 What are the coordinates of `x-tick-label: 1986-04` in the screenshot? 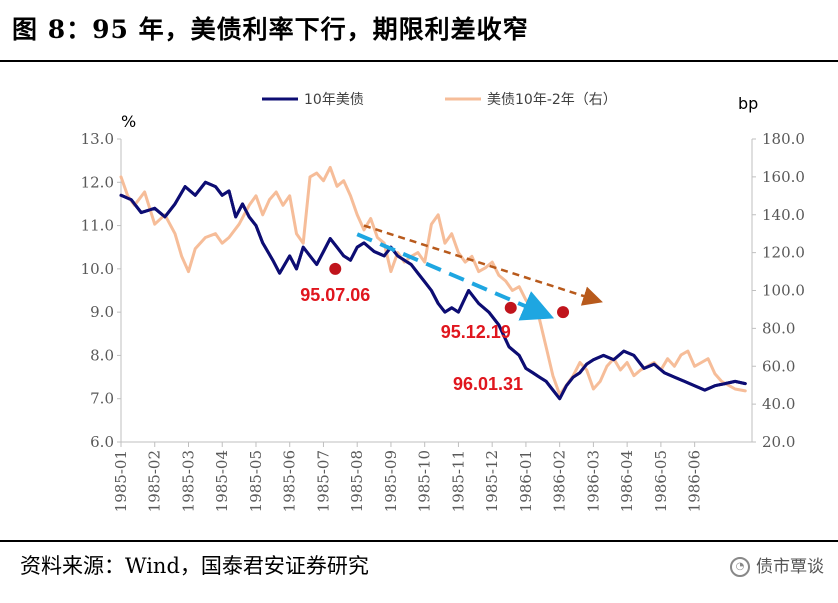 It's located at (627, 481).